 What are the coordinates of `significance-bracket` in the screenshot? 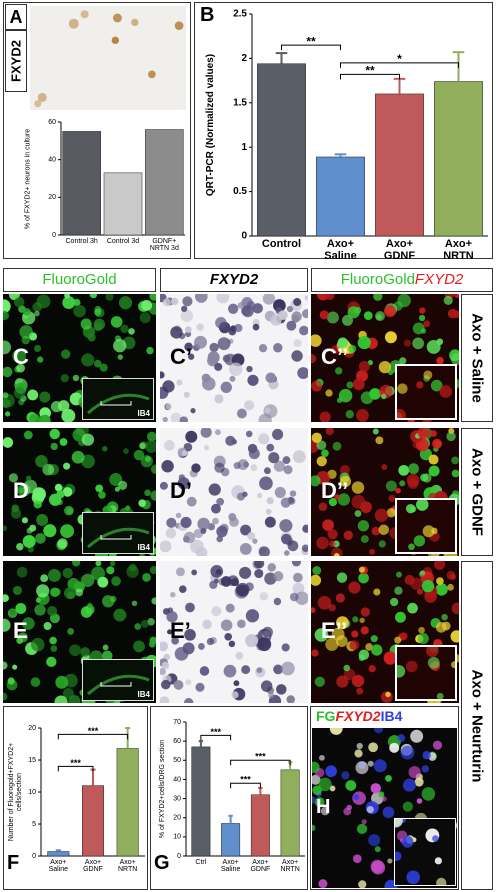 It's located at (399, 65).